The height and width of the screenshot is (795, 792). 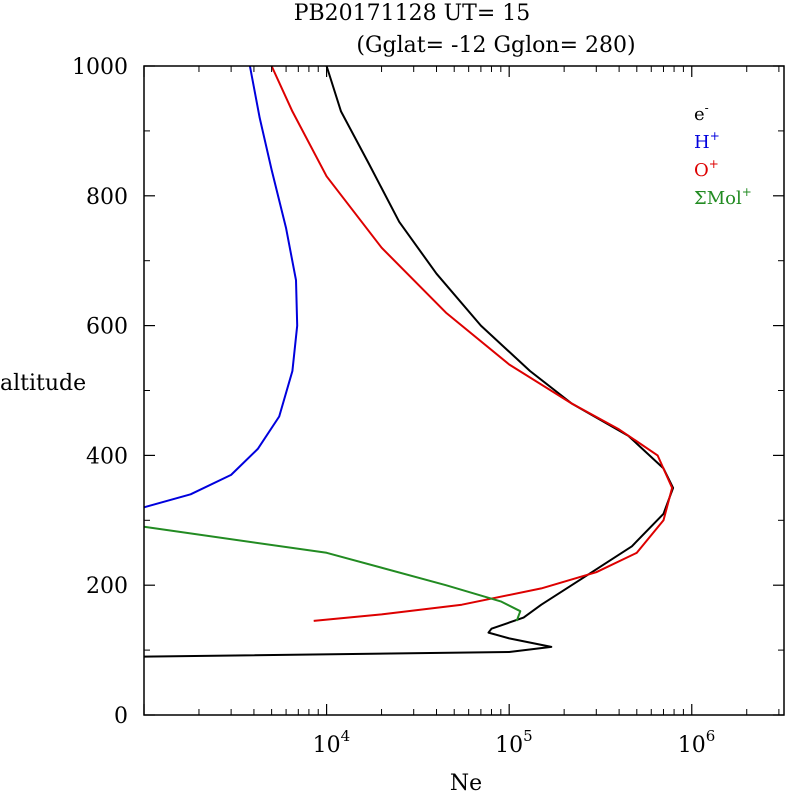 What do you see at coordinates (221, 287) in the screenshot?
I see `series-line-h` at bounding box center [221, 287].